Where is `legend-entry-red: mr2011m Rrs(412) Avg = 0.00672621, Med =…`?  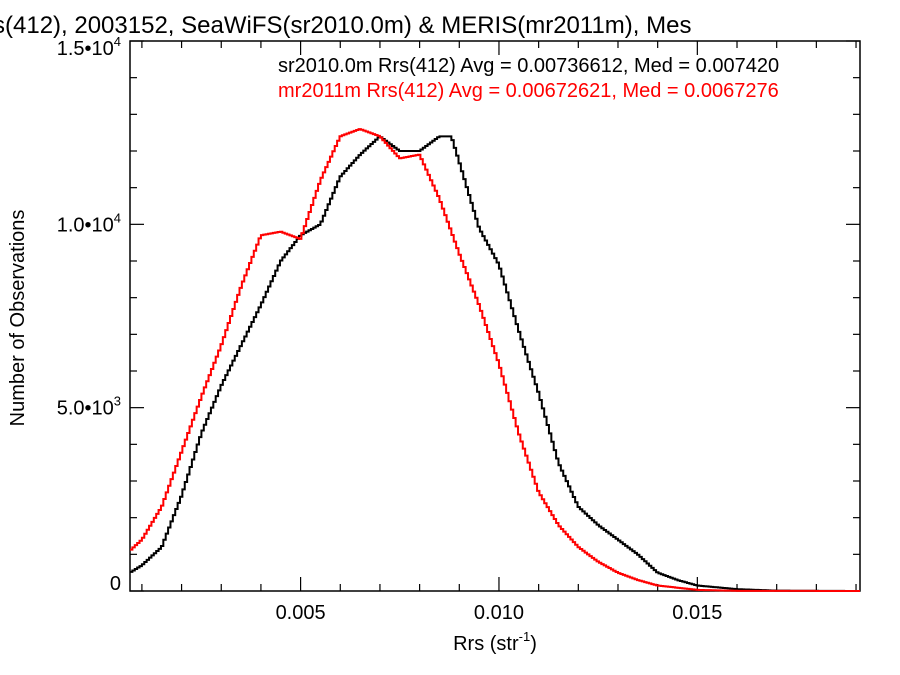 legend-entry-red: mr2011m Rrs(412) Avg = 0.00672621, Med =… is located at coordinates (528, 91).